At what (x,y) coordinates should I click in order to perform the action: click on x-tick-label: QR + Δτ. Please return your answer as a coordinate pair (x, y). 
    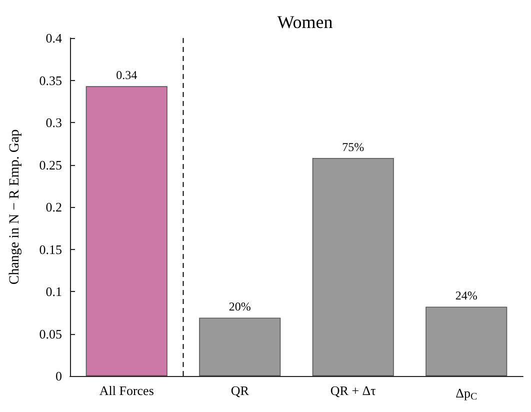
    Looking at the image, I should click on (353, 390).